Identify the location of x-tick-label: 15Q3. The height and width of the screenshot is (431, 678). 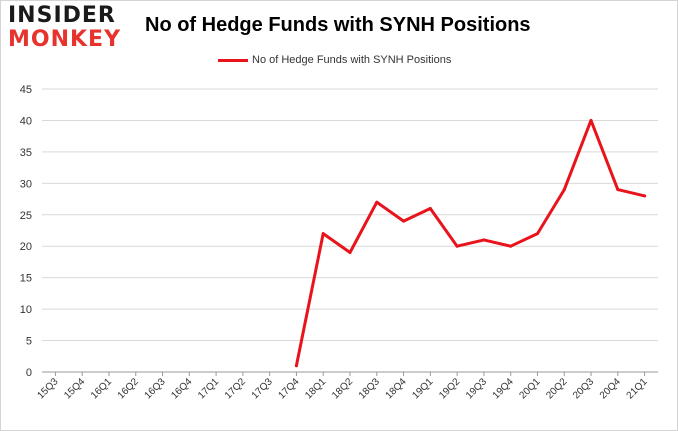
(47, 388).